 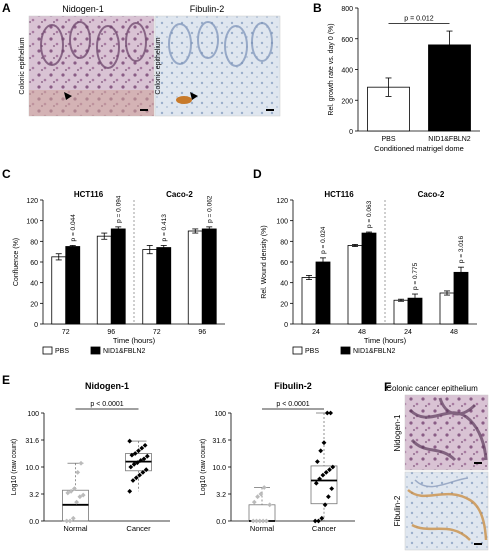 What do you see at coordinates (374, 351) in the screenshot?
I see `d-legend-label: NID1&FBLN2` at bounding box center [374, 351].